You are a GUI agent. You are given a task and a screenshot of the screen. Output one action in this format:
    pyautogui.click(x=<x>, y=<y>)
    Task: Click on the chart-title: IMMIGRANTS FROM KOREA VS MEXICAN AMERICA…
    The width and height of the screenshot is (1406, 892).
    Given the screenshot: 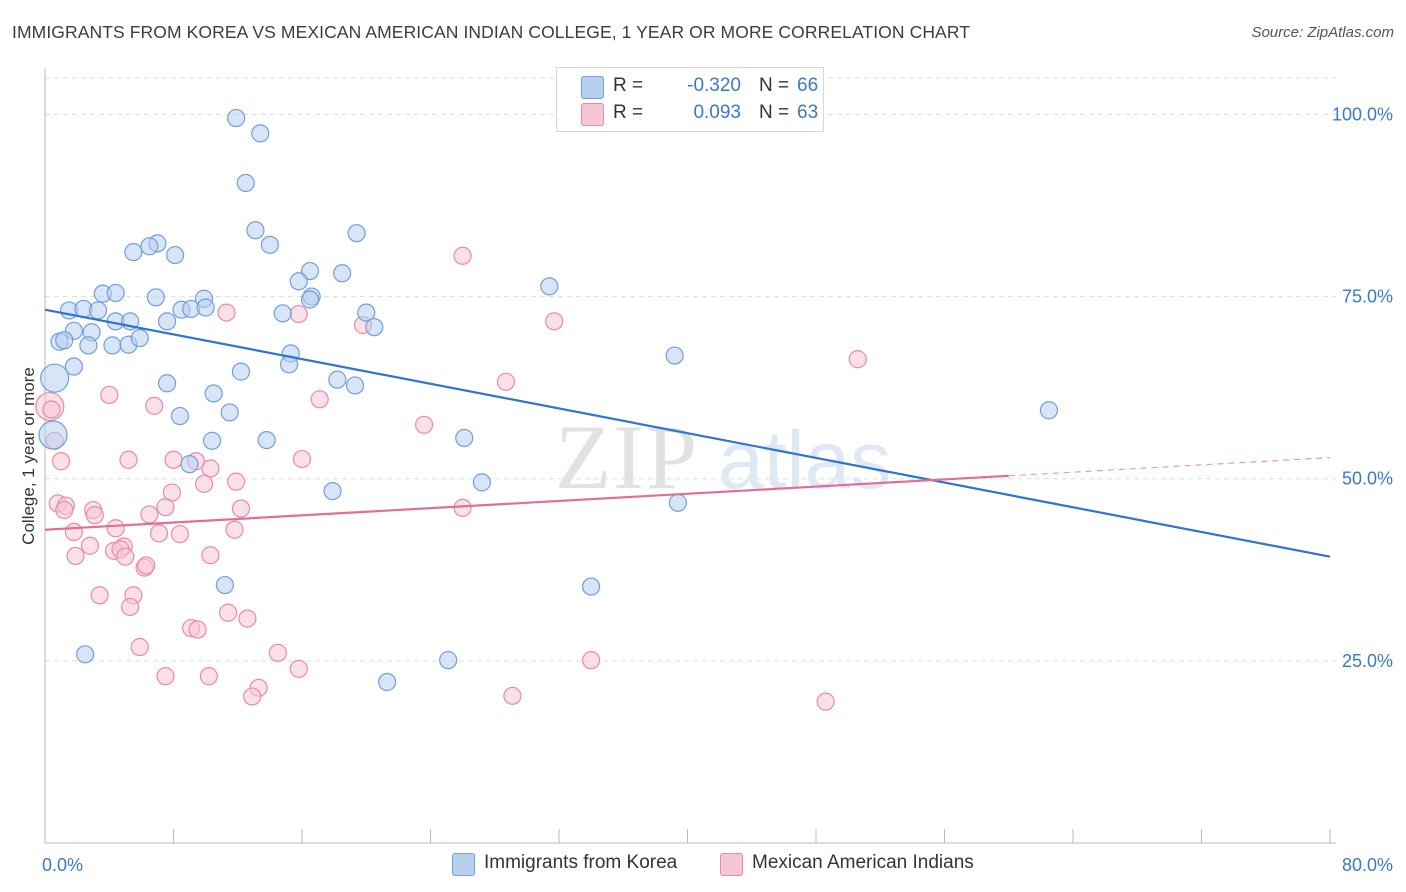 What is the action you would take?
    pyautogui.click(x=491, y=32)
    